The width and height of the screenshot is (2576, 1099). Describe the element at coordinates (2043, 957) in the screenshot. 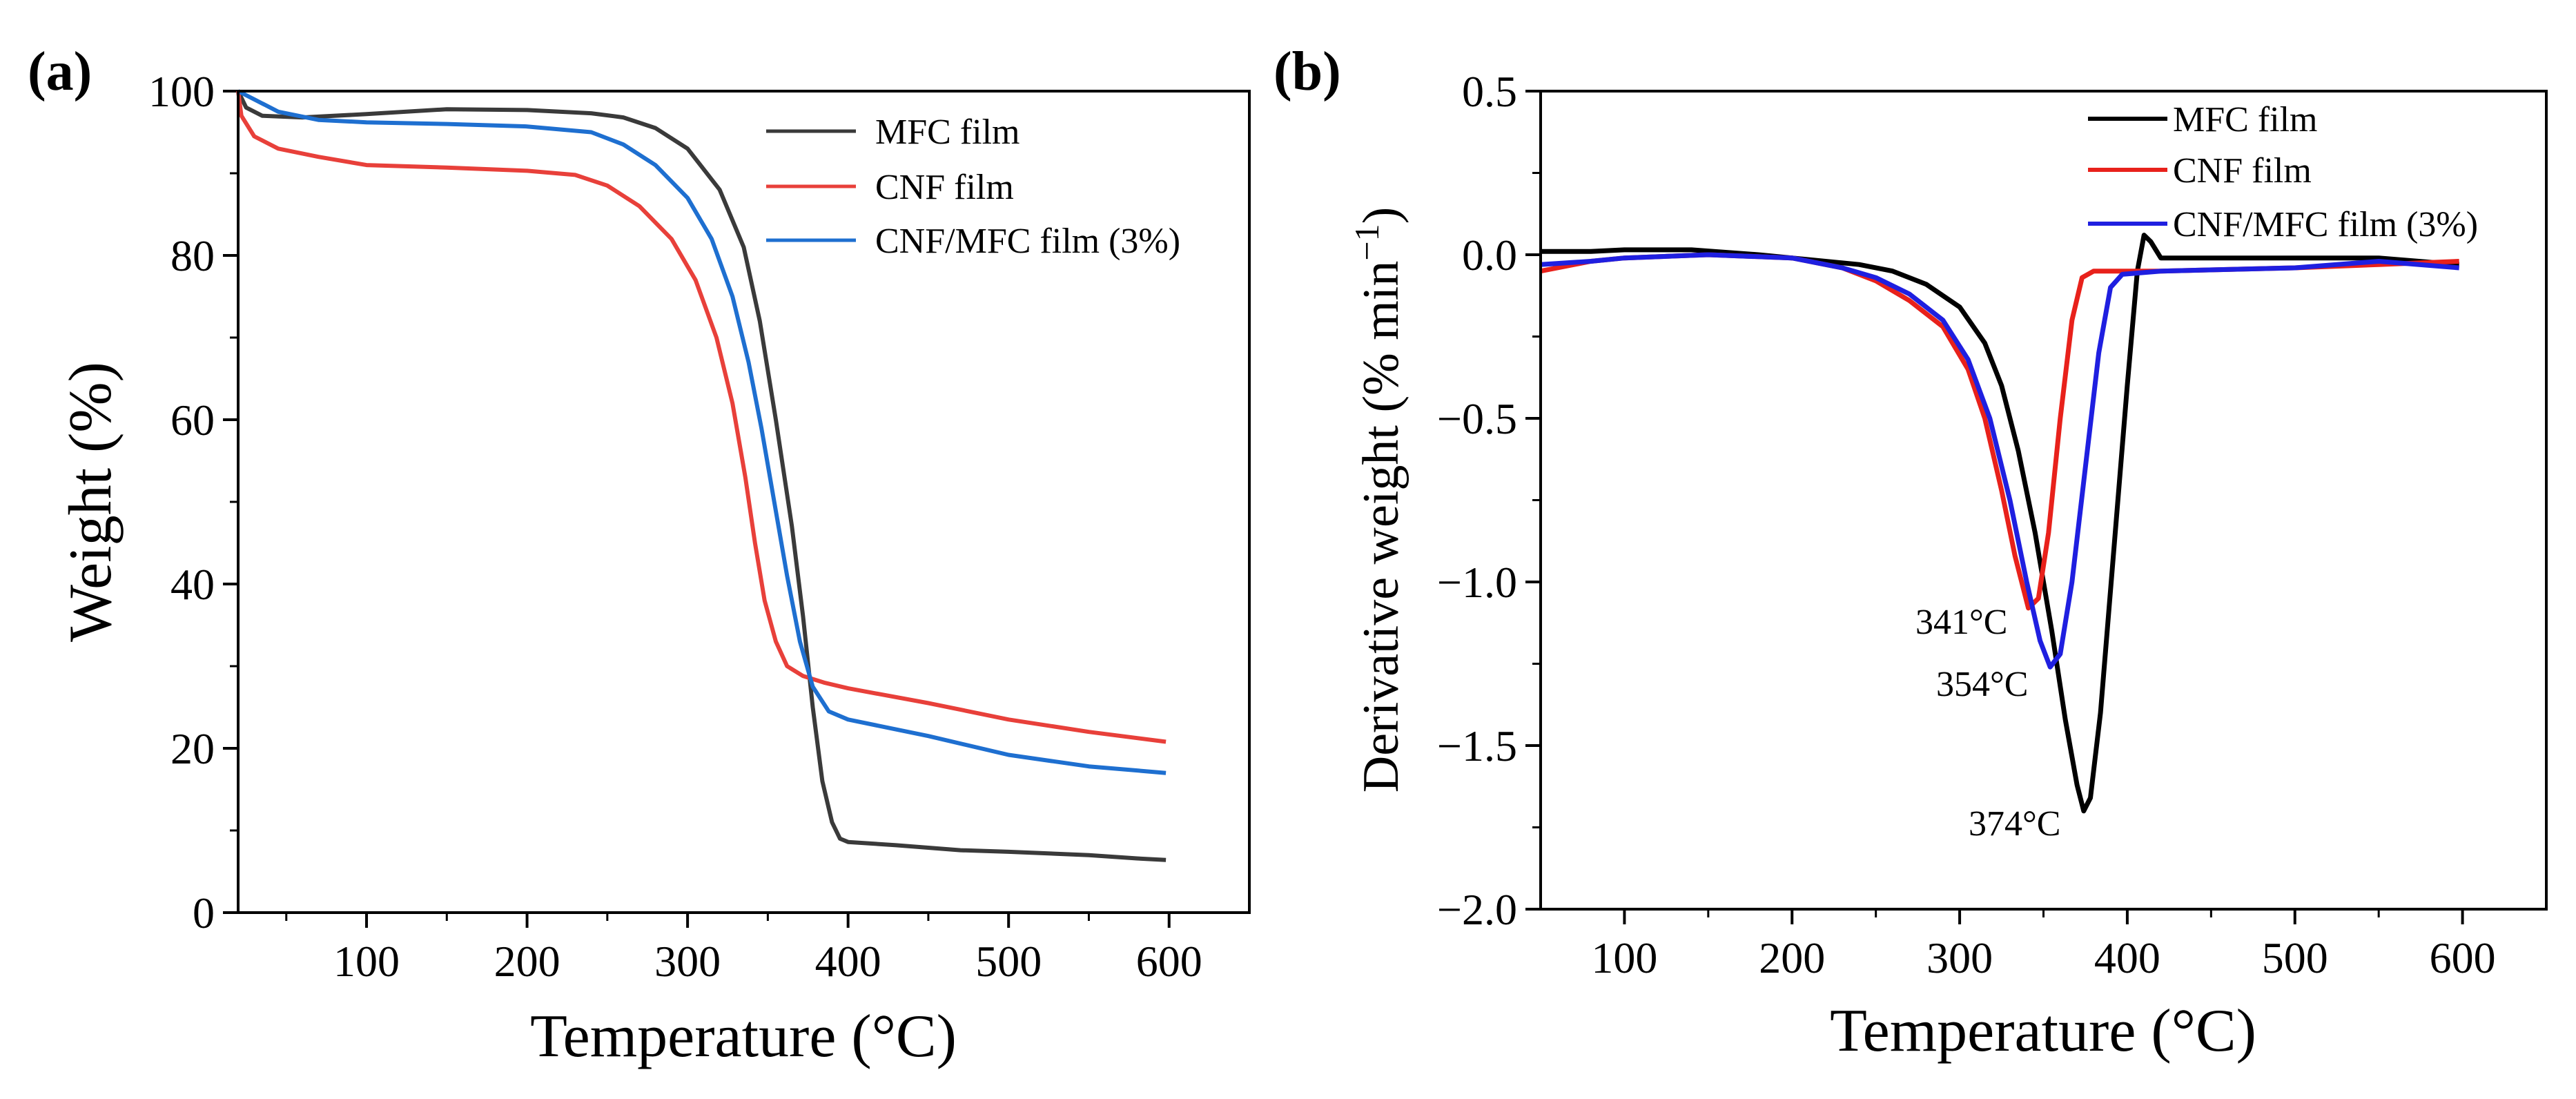

I see `panel-b-xtick-labels: 100 200 300 400 500 600` at that location.